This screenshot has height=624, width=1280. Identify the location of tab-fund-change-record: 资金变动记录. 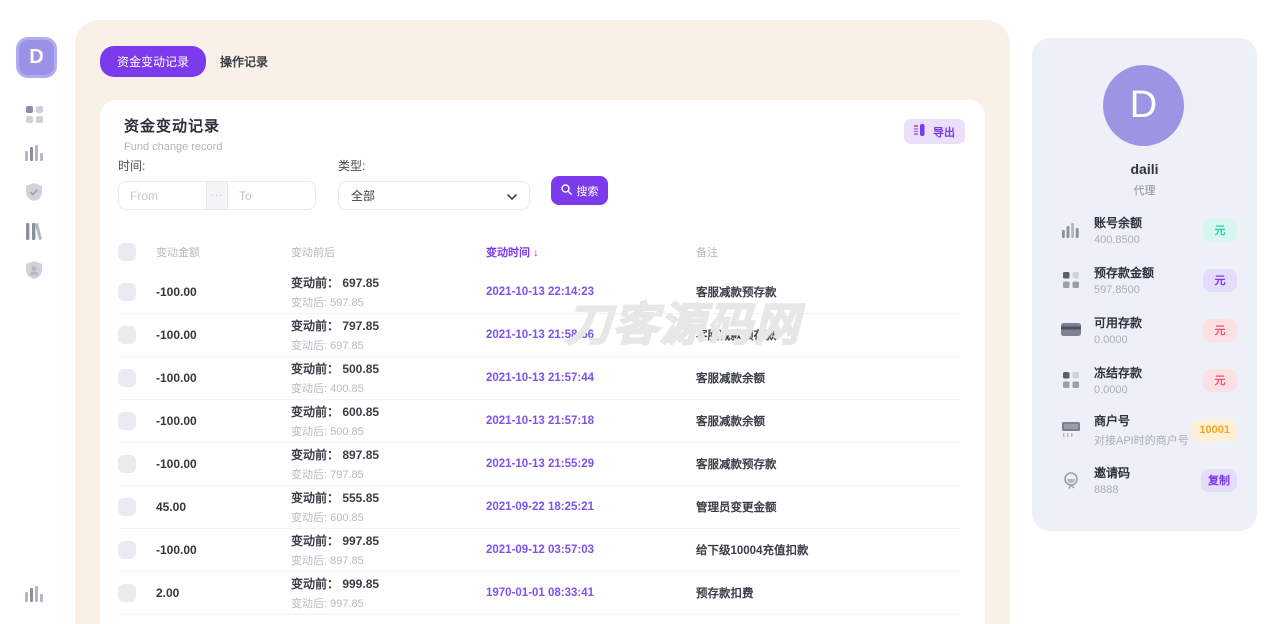
(153, 61).